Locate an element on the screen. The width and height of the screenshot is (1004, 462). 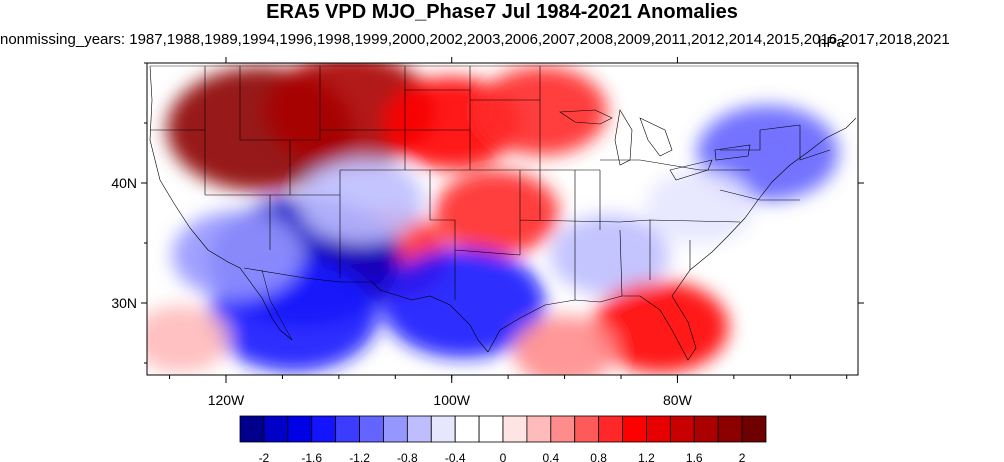
anomaly-gulf-of-mexico is located at coordinates (564, 345).